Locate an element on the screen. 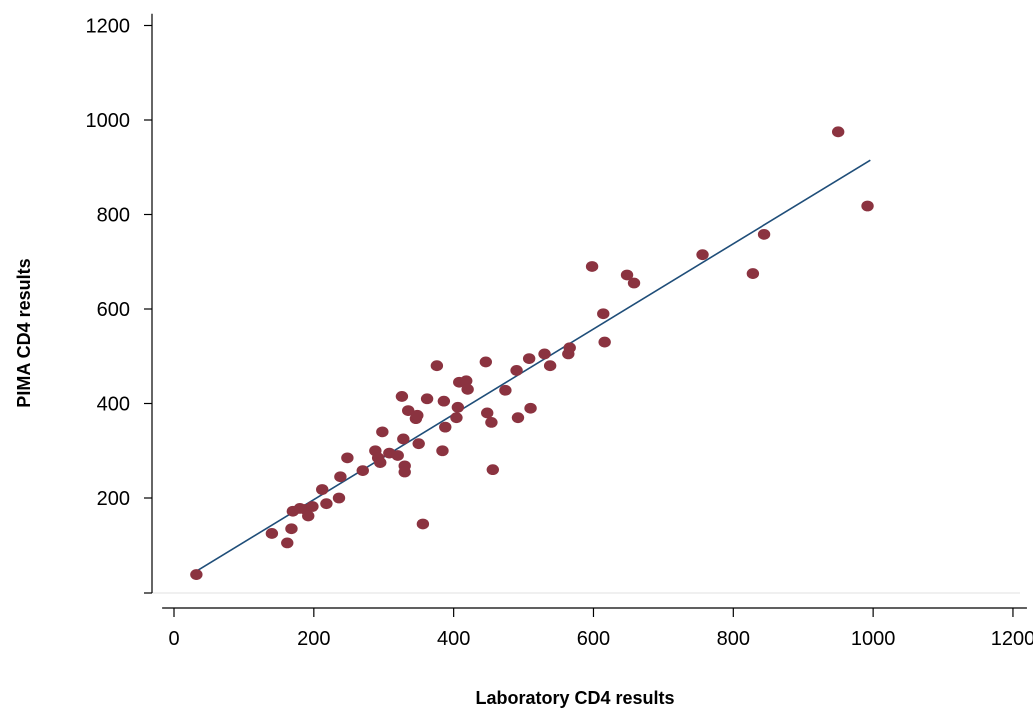  y-tick-label: 400 is located at coordinates (113, 405).